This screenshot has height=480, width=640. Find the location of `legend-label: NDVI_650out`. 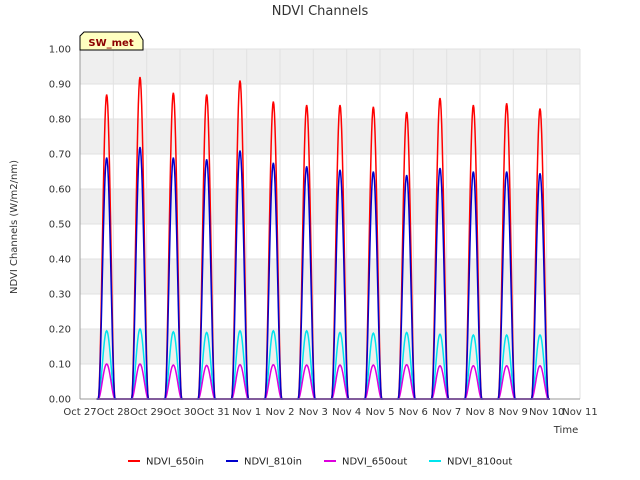

legend-label: NDVI_650out is located at coordinates (374, 462).